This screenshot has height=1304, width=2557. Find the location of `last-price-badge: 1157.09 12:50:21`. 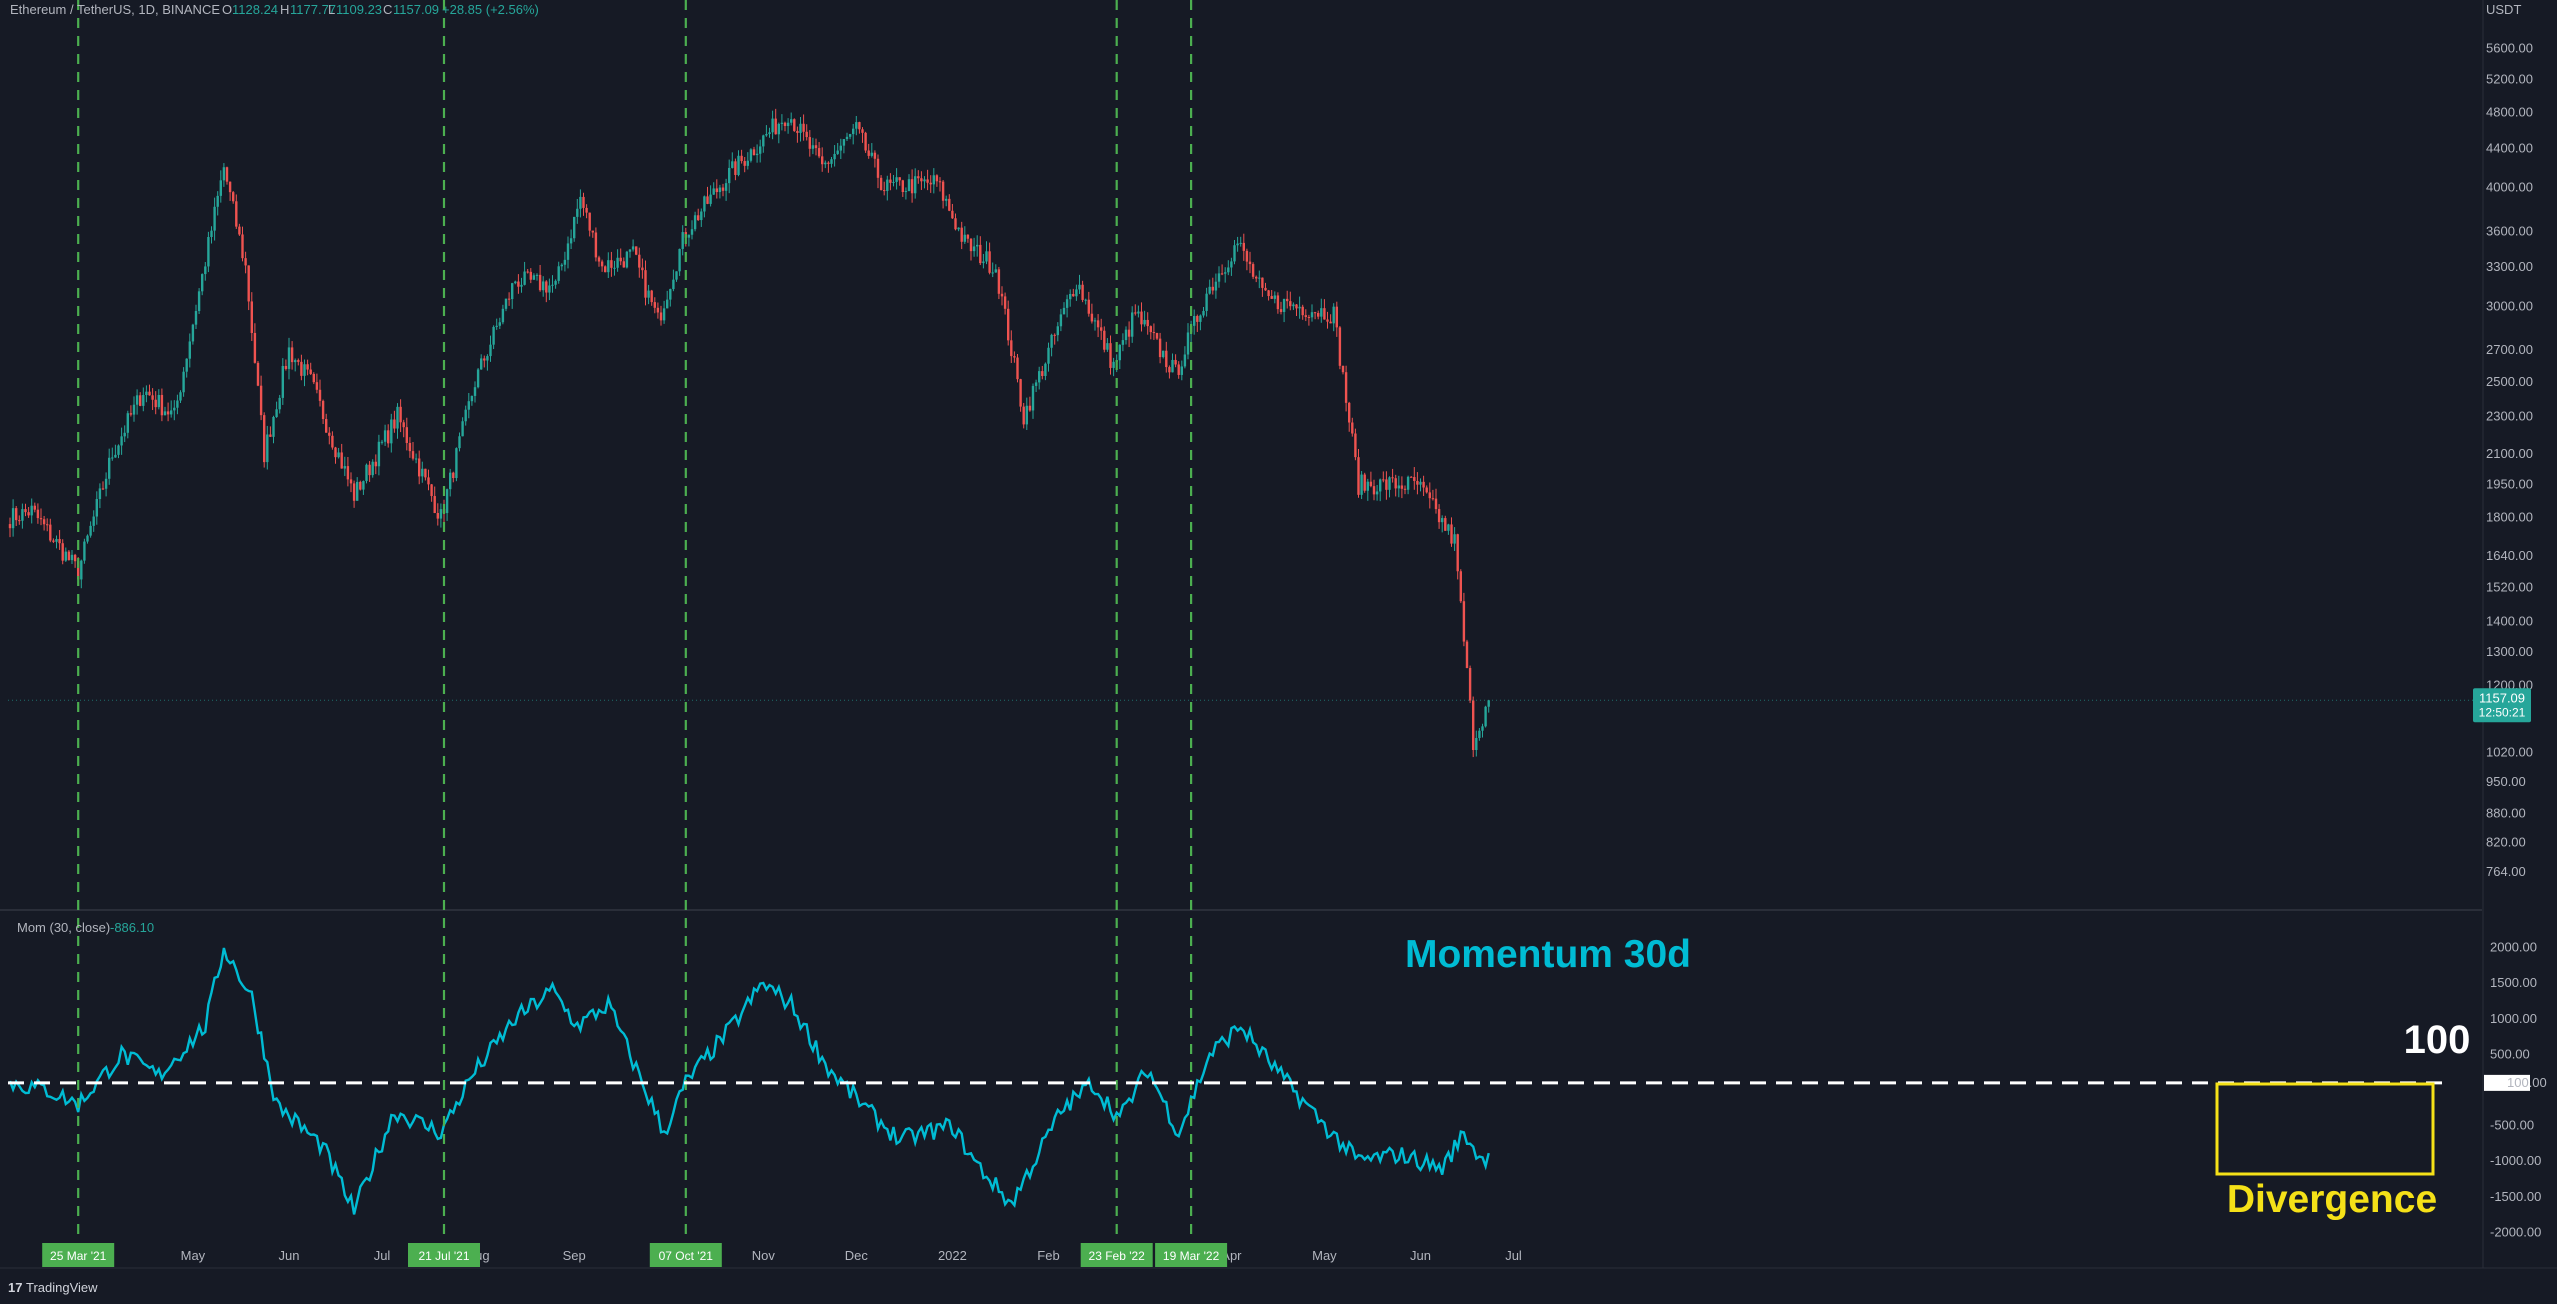

last-price-badge: 1157.09 12:50:21 is located at coordinates (2502, 705).